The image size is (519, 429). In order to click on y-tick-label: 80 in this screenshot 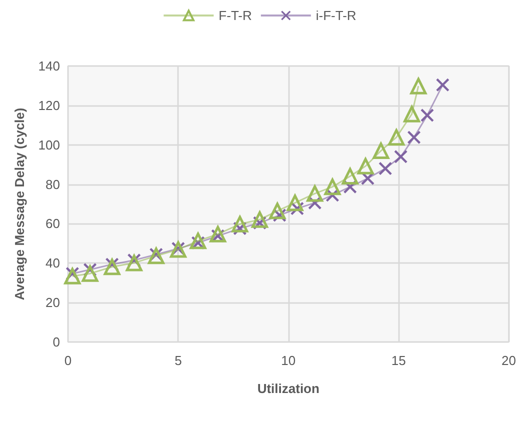, I will do `click(53, 184)`.